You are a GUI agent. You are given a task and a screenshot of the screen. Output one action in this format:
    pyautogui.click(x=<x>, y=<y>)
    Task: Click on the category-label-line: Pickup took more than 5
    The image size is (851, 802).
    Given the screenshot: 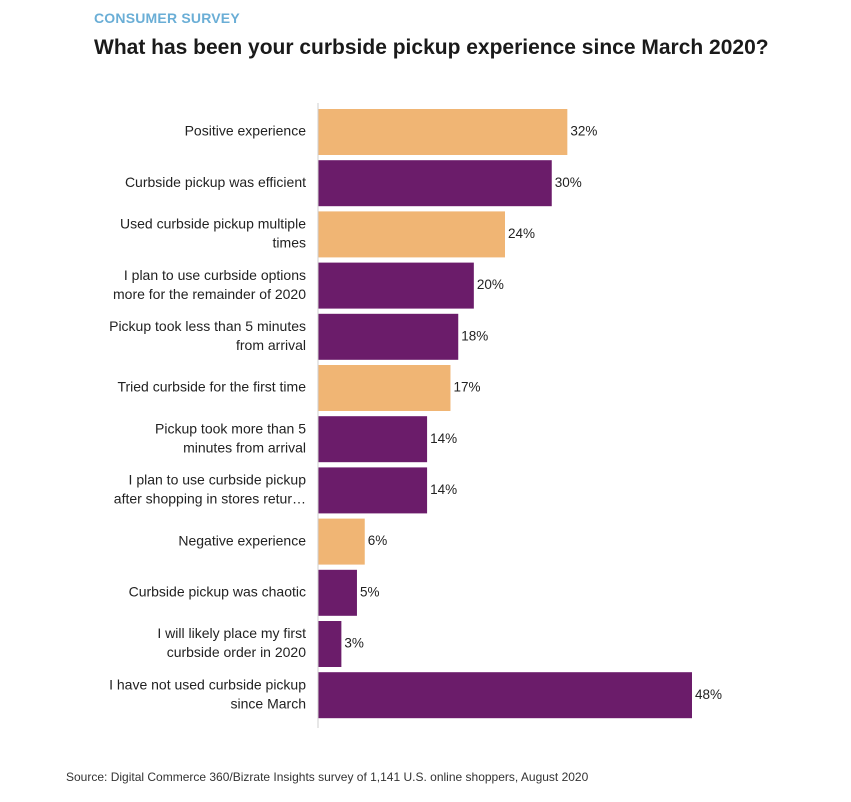 What is the action you would take?
    pyautogui.click(x=230, y=428)
    